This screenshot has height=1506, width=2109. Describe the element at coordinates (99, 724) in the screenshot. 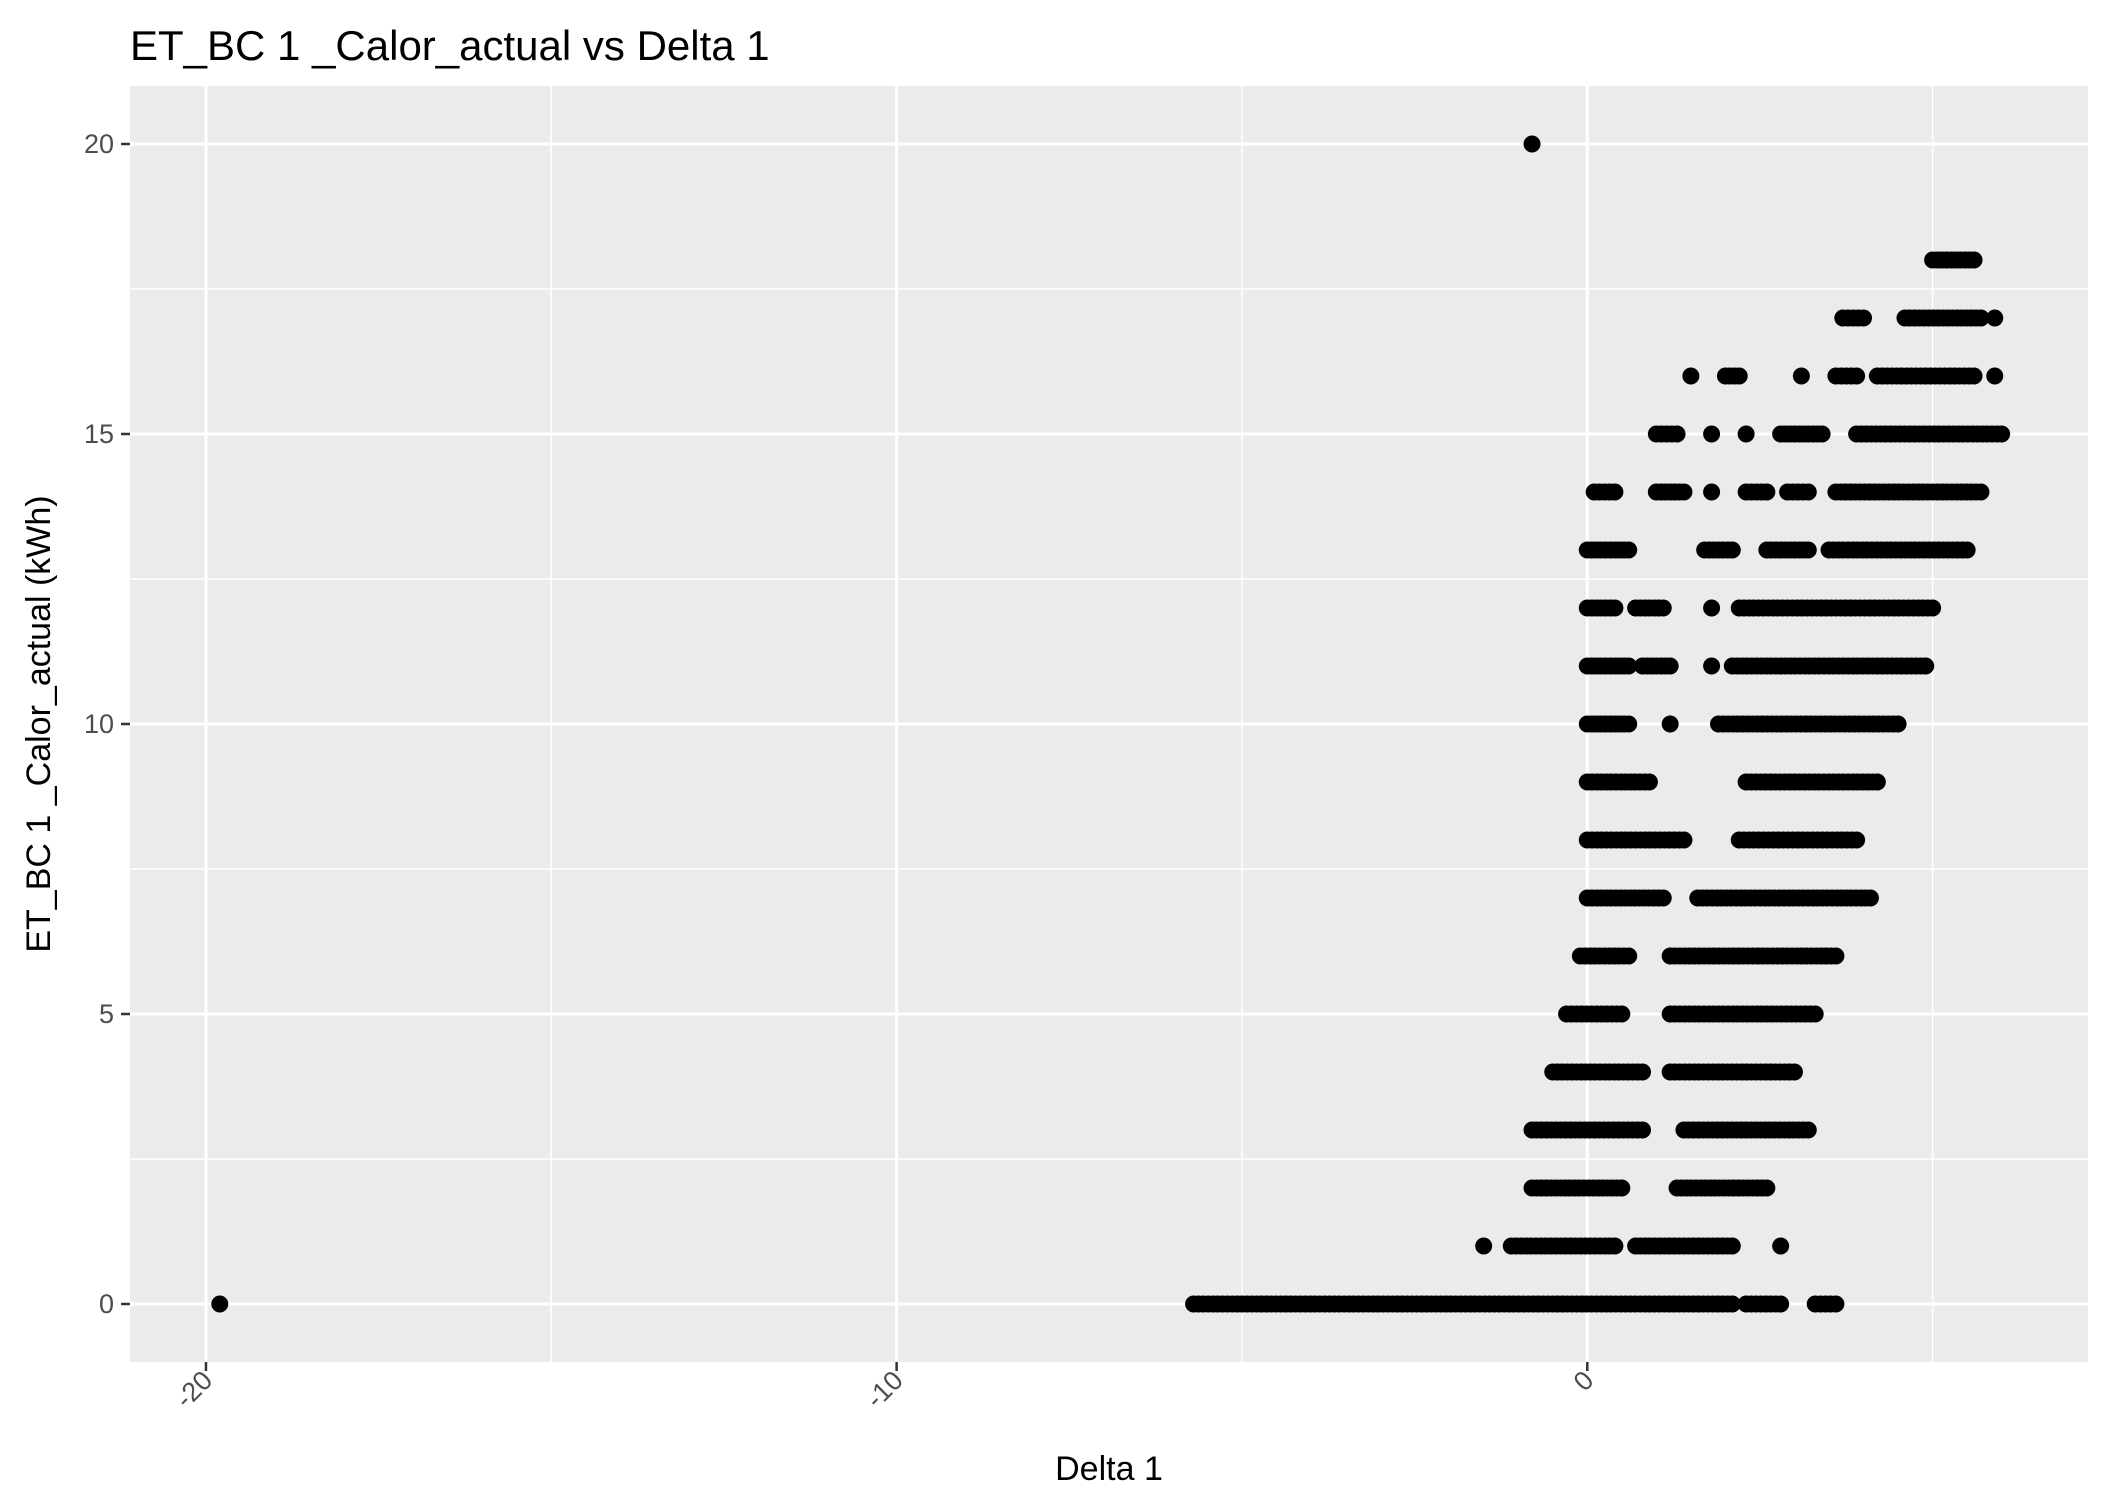

I see `y-tick-label: 10` at that location.